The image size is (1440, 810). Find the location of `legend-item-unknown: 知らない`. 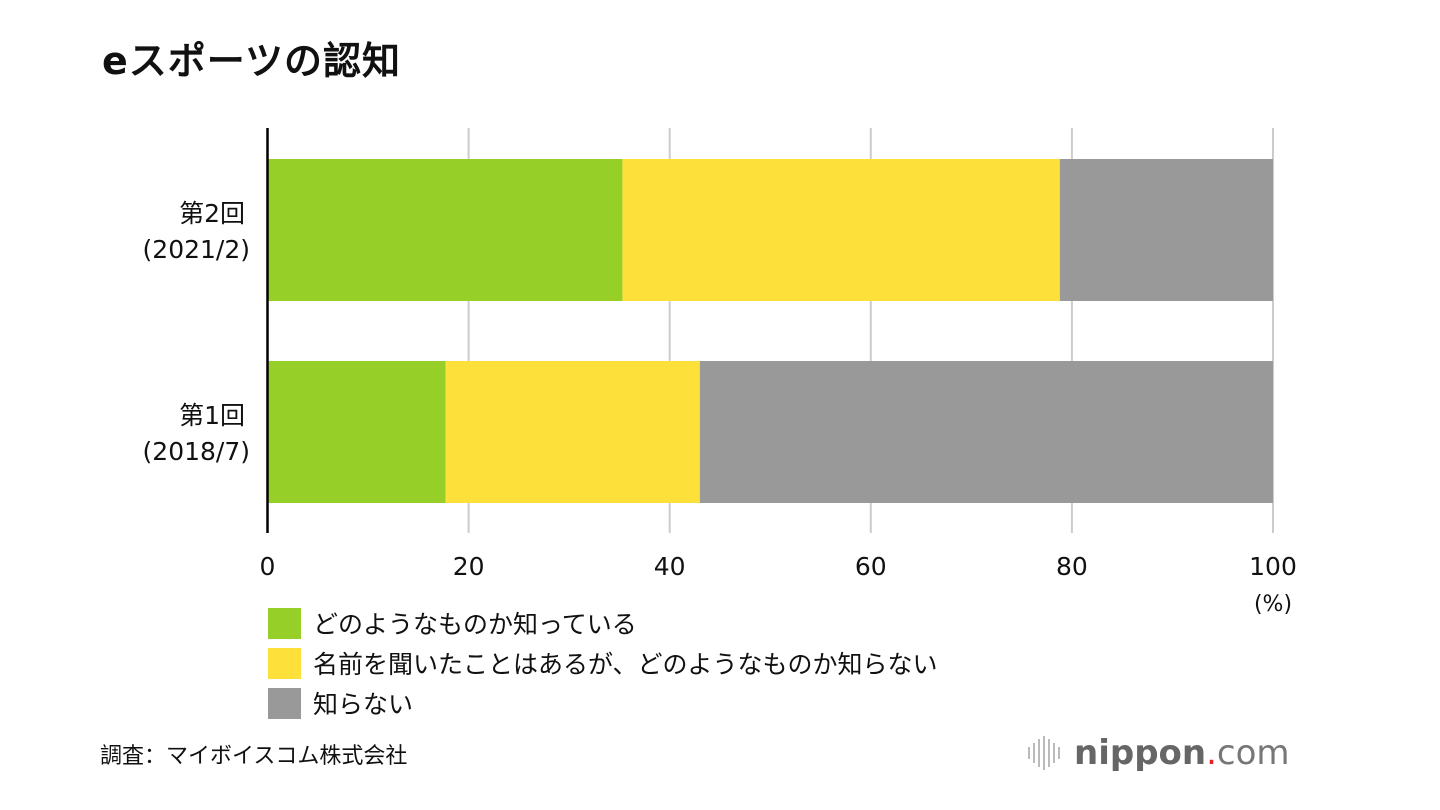

legend-item-unknown: 知らない is located at coordinates (603, 703).